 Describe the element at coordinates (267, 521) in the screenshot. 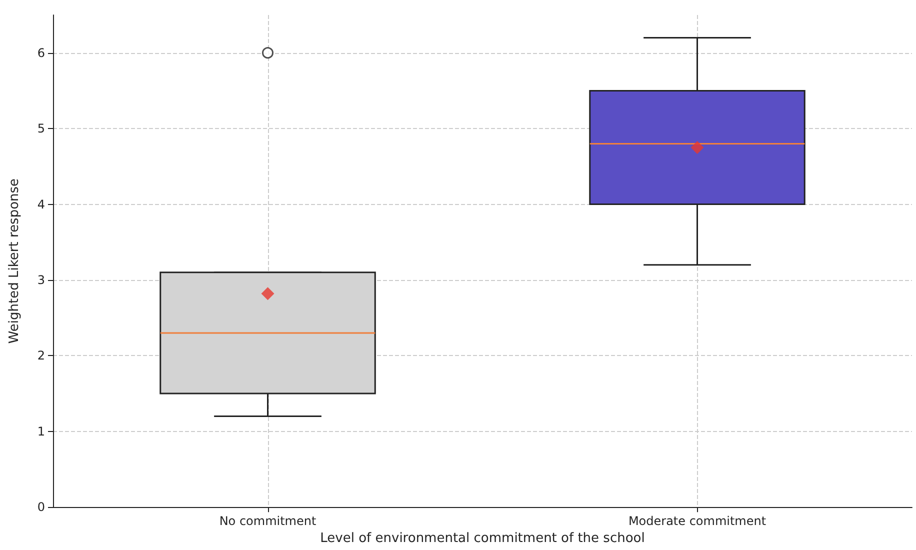

I see `x-tick-label: No commitment` at that location.